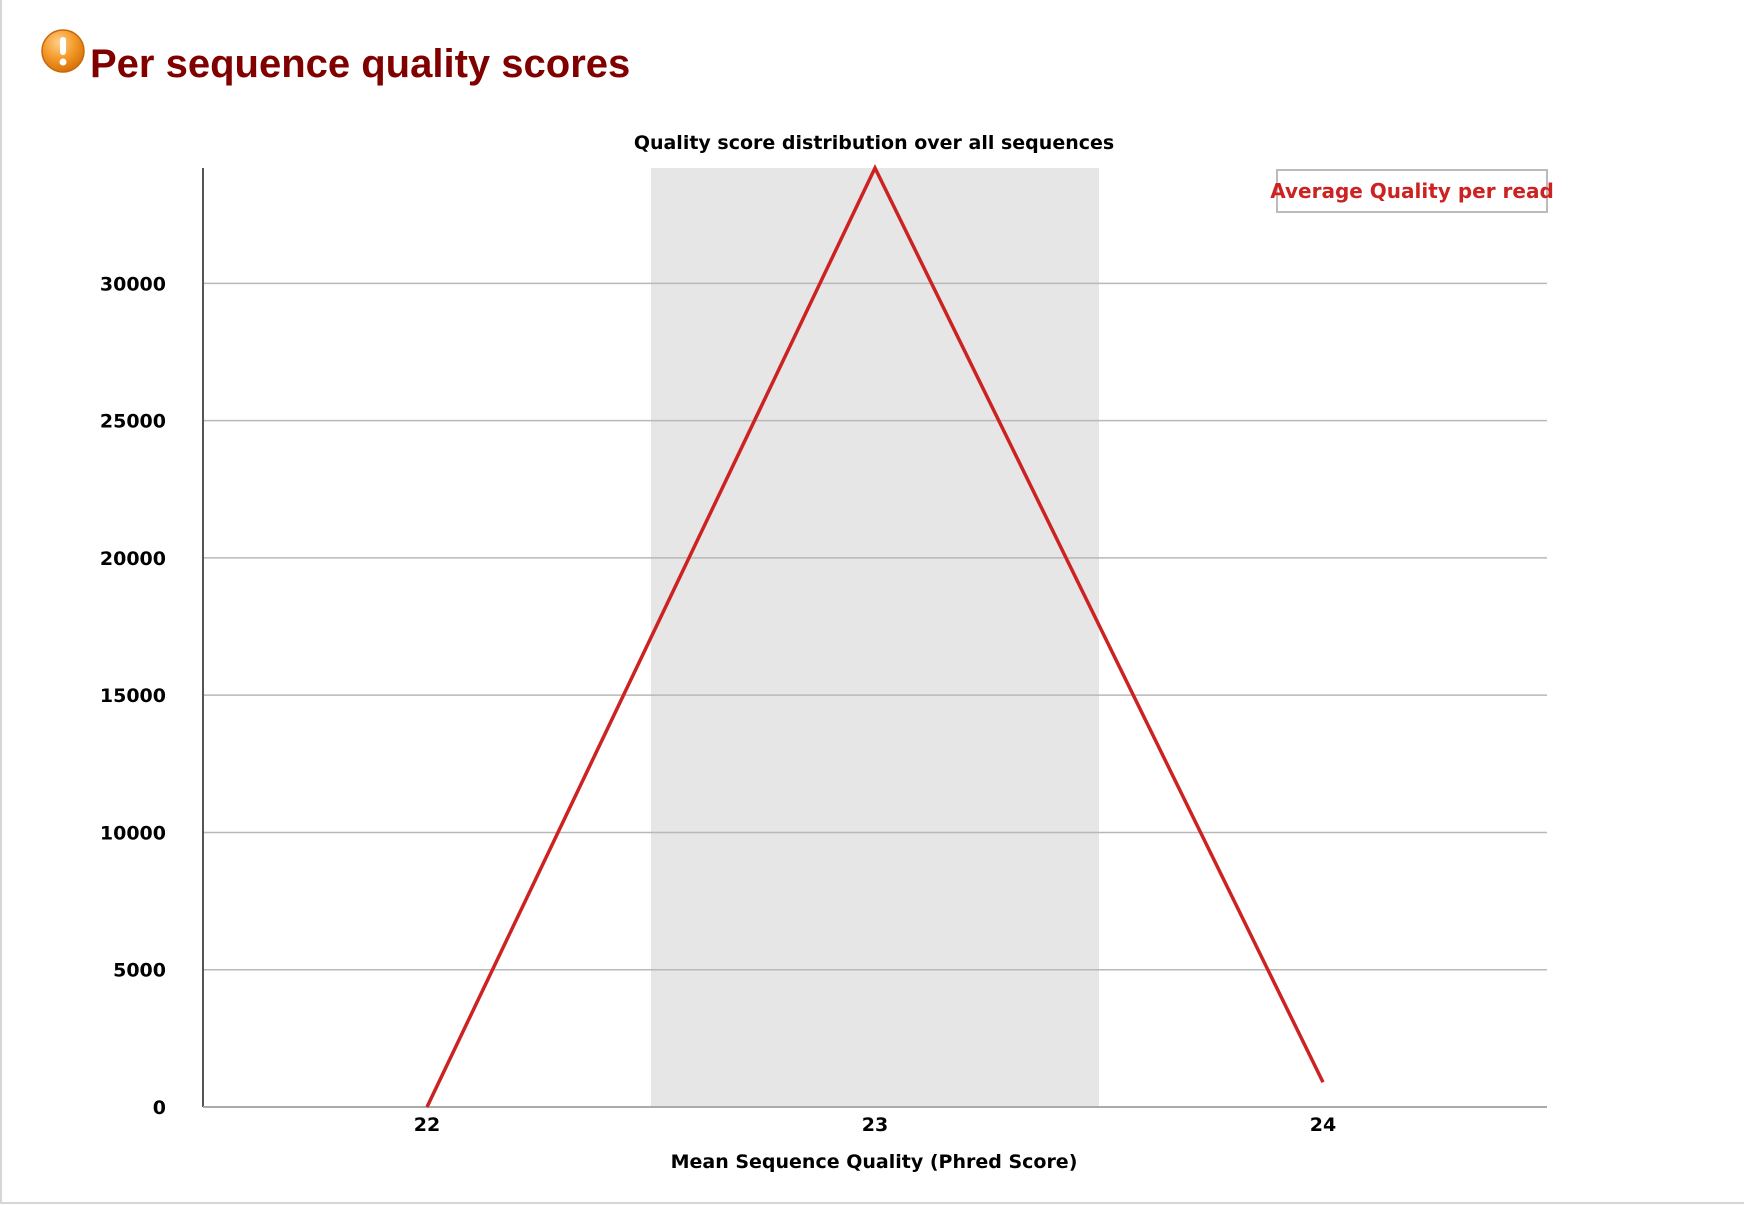  Describe the element at coordinates (1323, 1125) in the screenshot. I see `x-tick-label: 24` at that location.